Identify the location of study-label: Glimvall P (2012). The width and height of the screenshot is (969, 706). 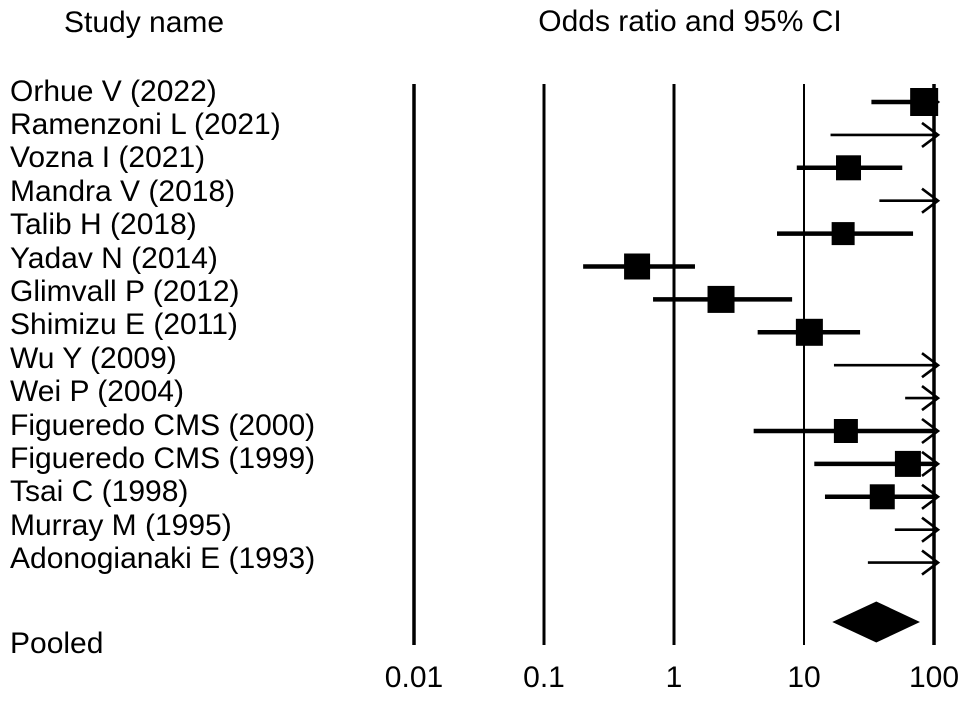
(125, 291).